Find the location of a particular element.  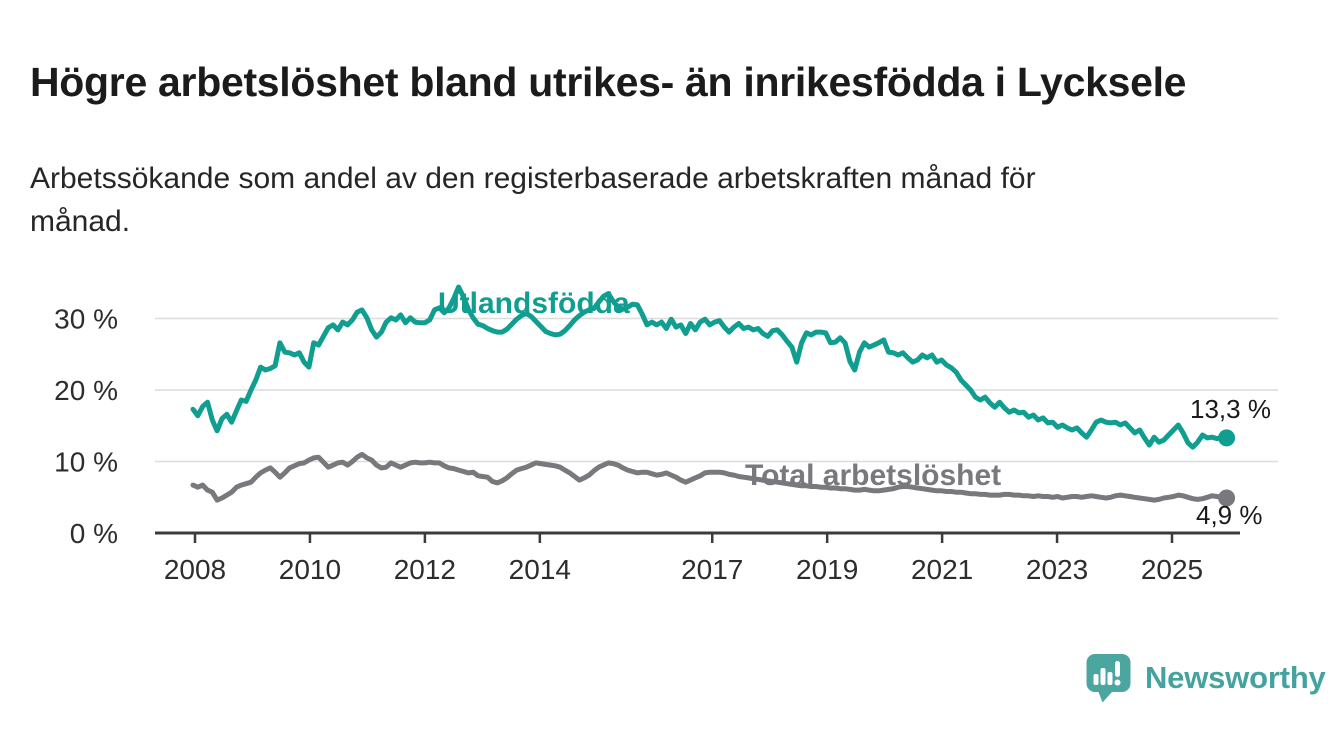

x-axis-tick-label: 2012 is located at coordinates (425, 569).